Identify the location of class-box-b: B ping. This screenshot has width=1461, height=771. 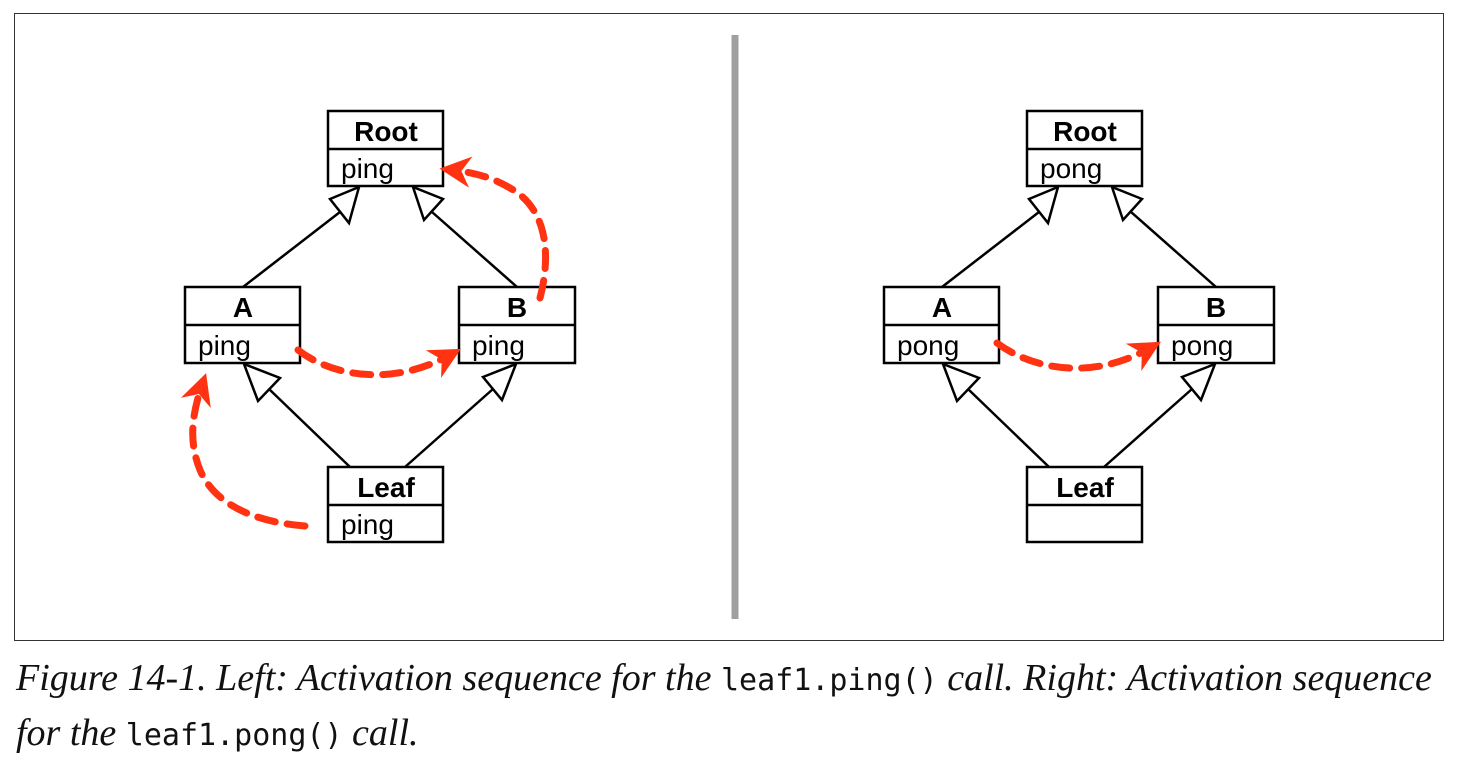
(517, 325).